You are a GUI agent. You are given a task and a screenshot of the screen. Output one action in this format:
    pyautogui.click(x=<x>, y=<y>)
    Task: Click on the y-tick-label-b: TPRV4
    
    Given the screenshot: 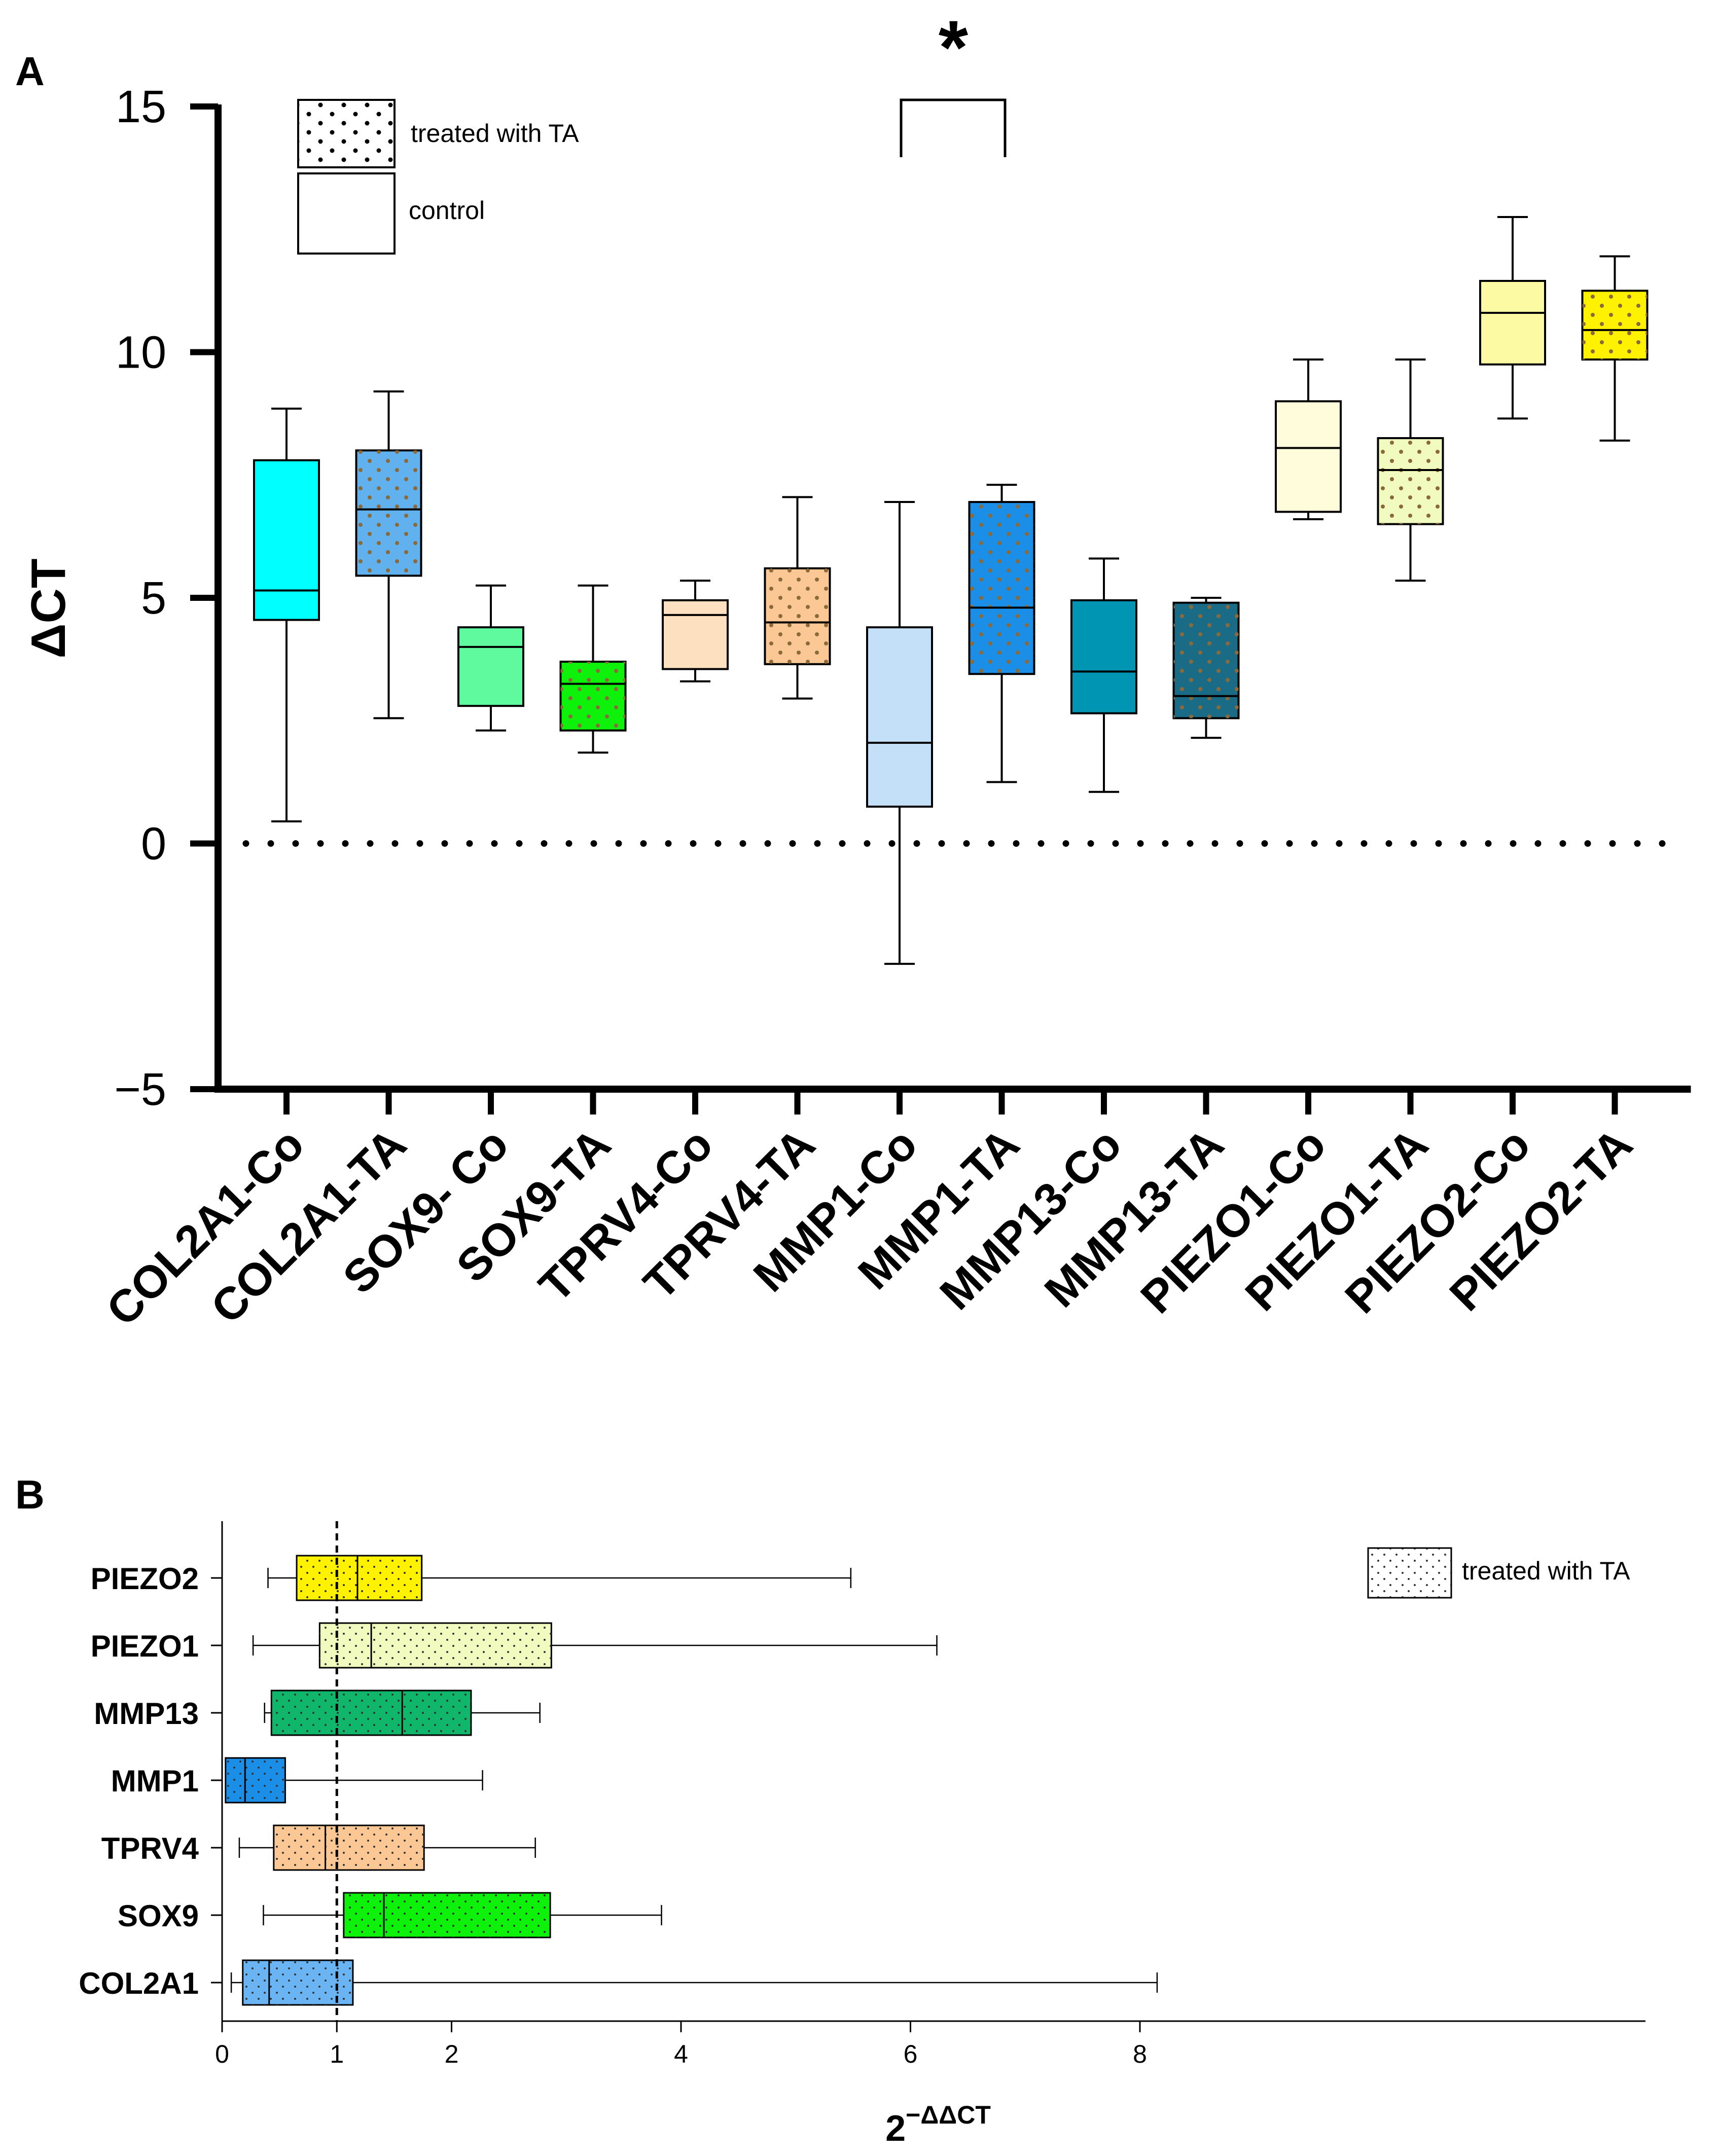 What is the action you would take?
    pyautogui.click(x=150, y=1848)
    